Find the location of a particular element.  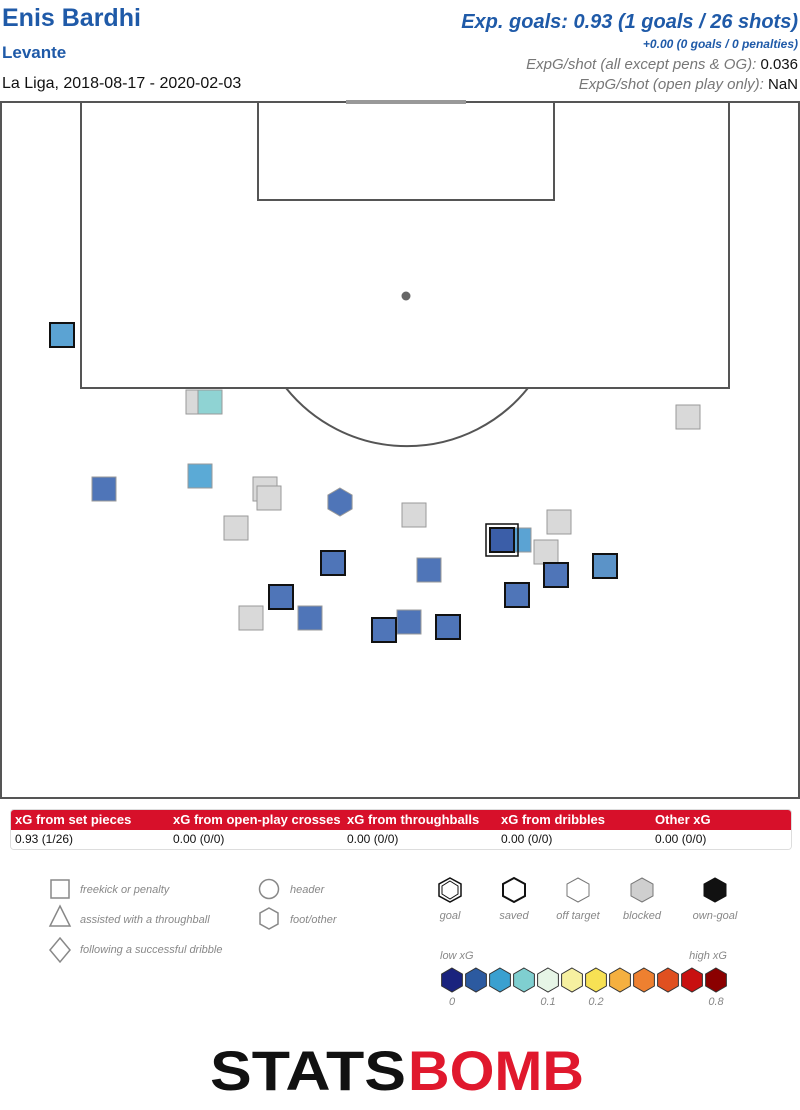

team-name: Levante is located at coordinates (34, 52).